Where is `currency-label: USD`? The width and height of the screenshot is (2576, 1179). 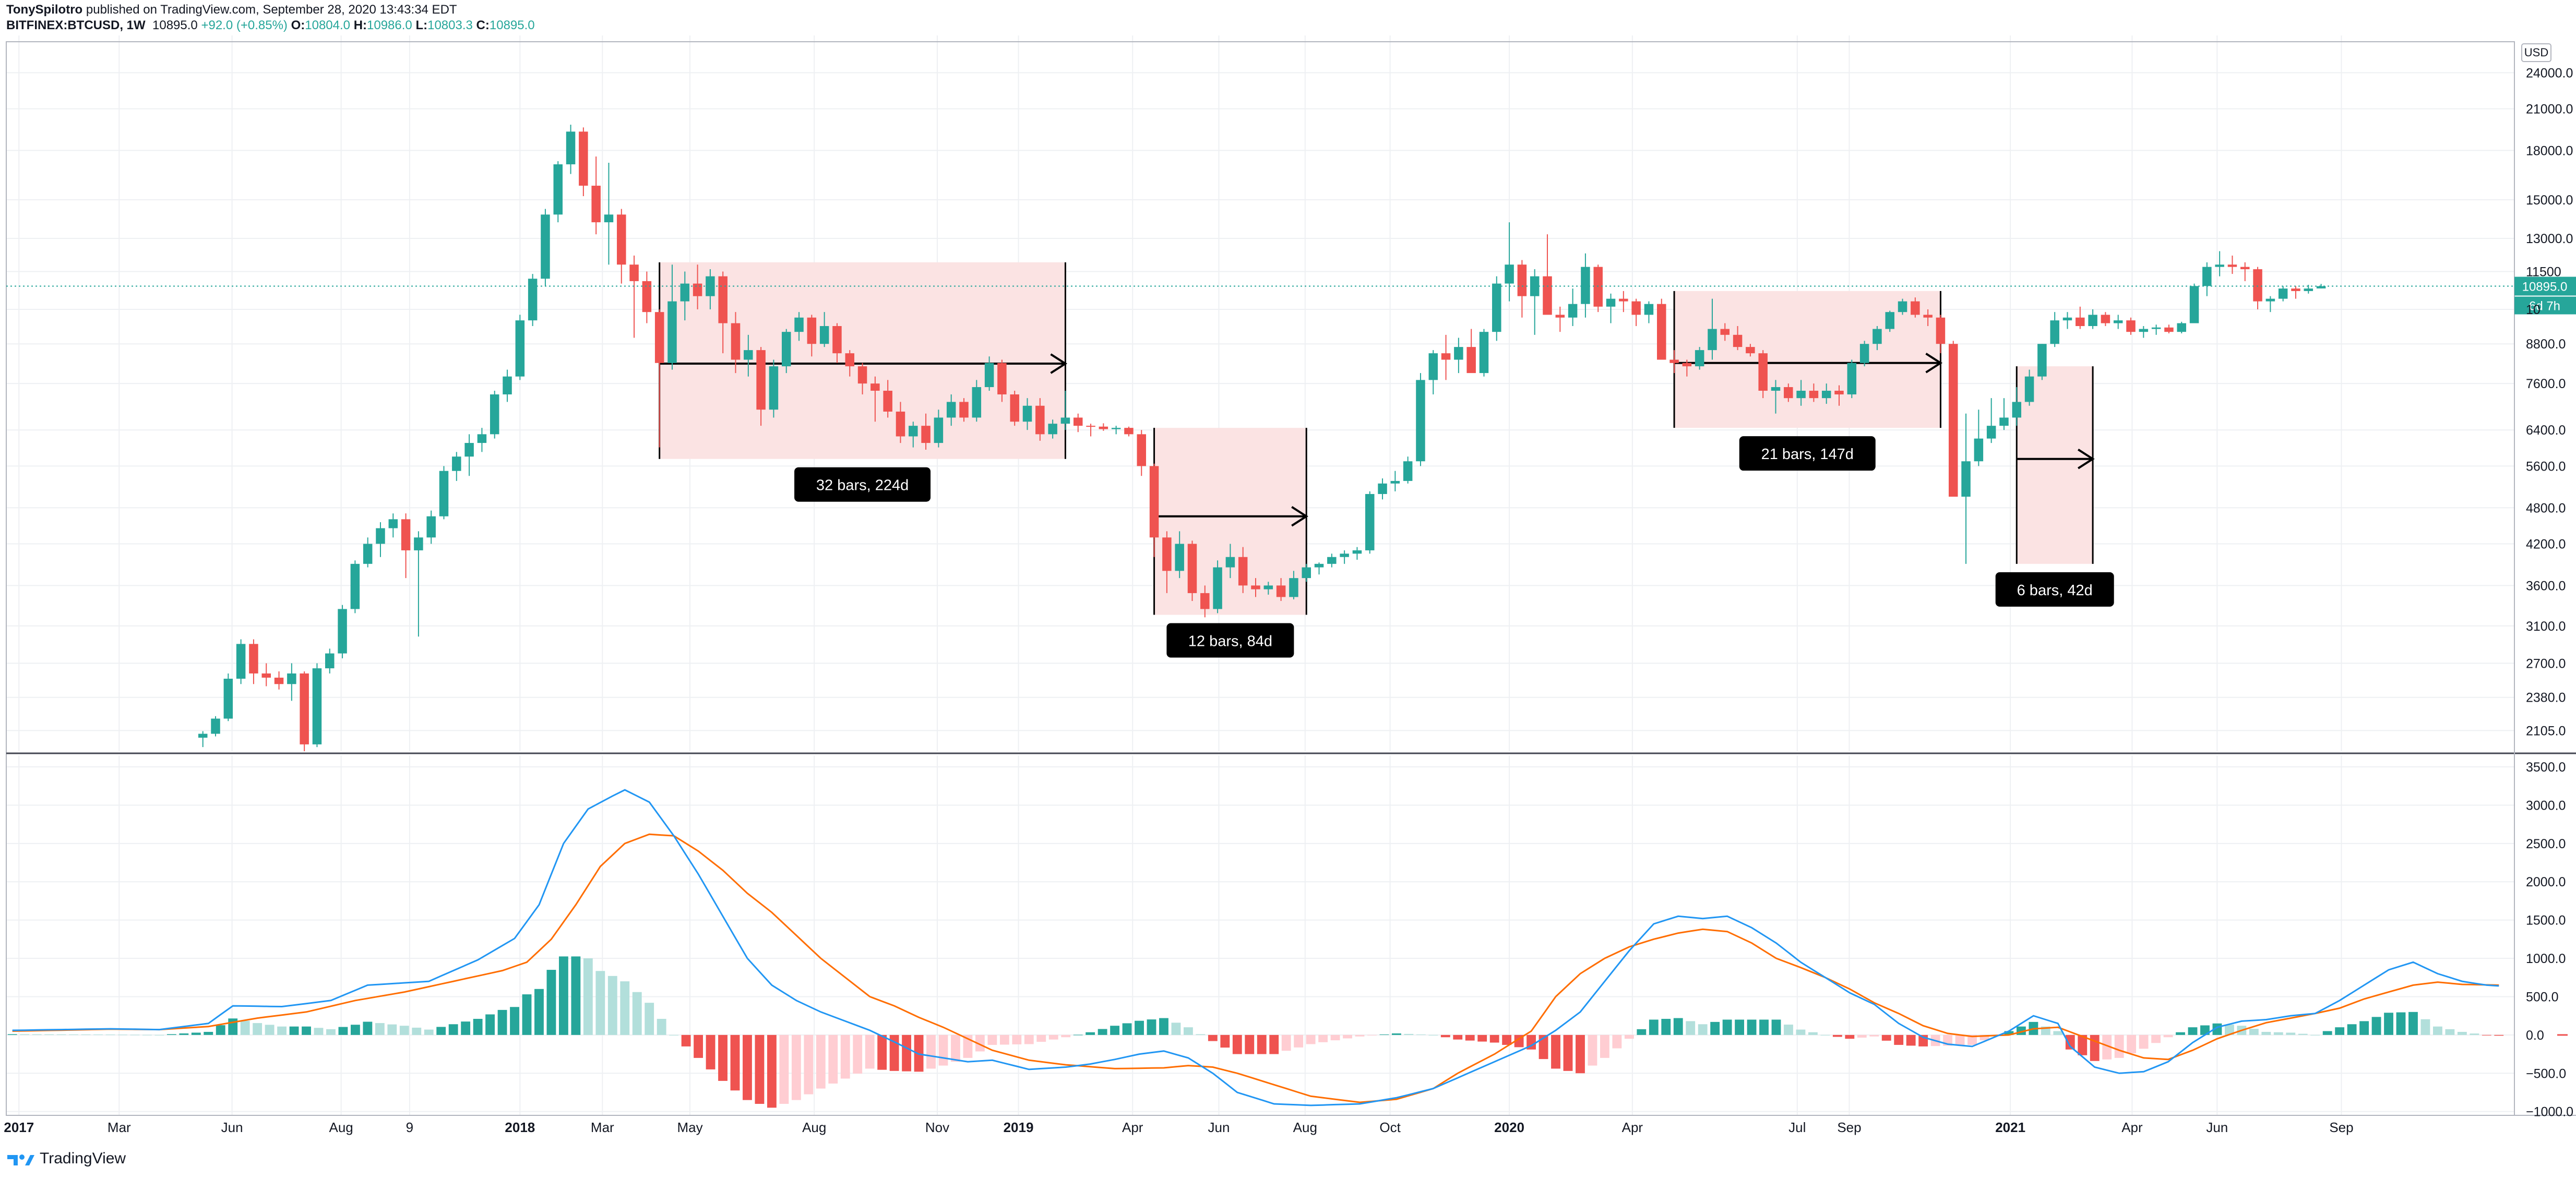
currency-label: USD is located at coordinates (2536, 53).